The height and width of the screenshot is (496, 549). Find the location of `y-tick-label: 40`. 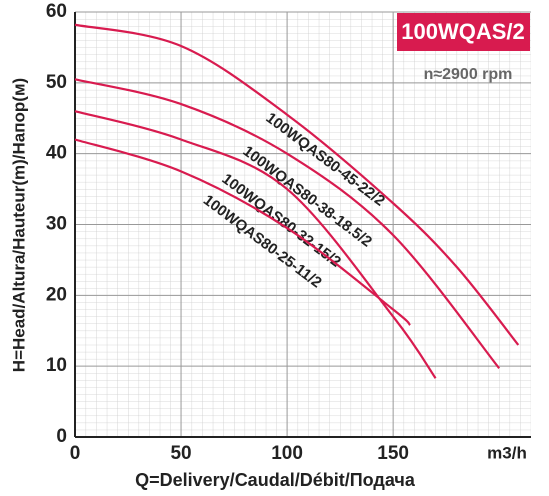

y-tick-label: 40 is located at coordinates (56, 153).